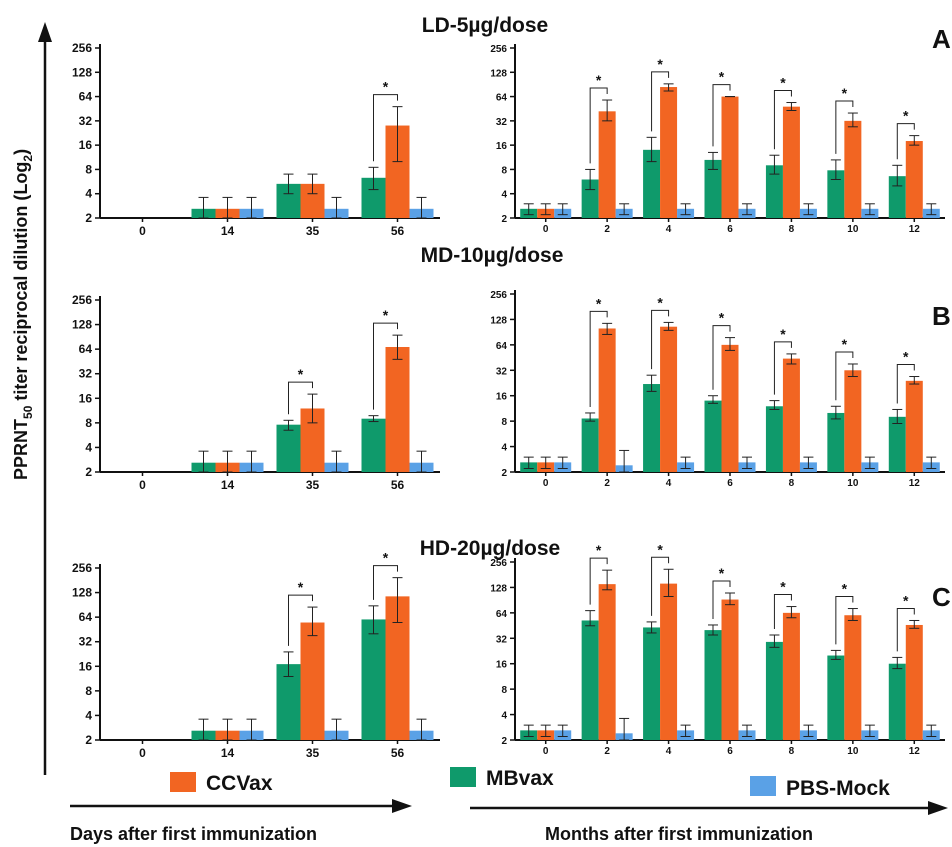  Describe the element at coordinates (941, 597) in the screenshot. I see `panel-letter: C` at that location.